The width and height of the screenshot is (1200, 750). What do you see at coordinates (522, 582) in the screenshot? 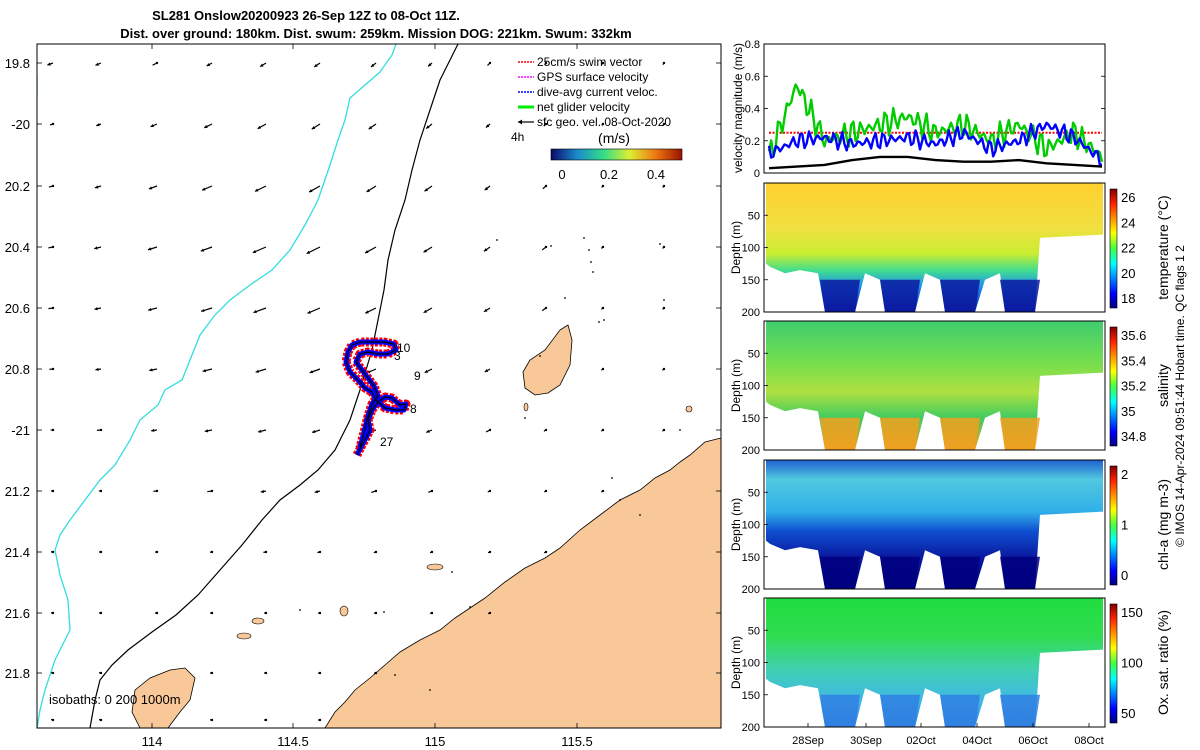
I see `land-mainland` at bounding box center [522, 582].